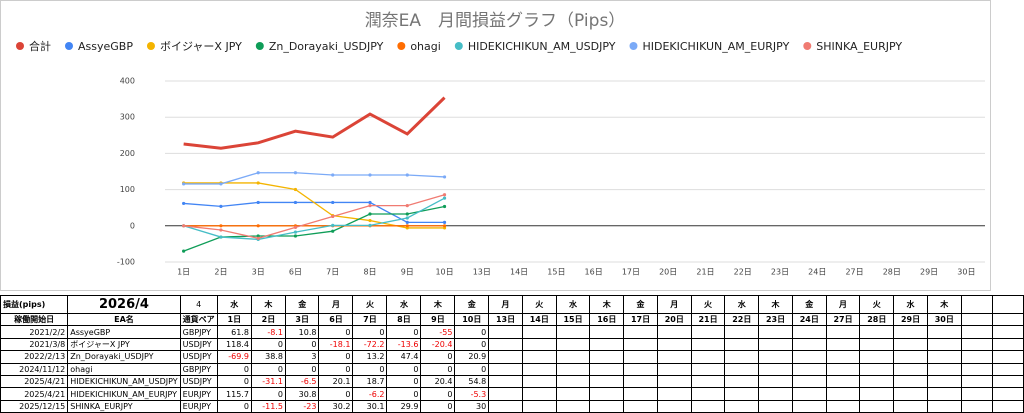 Image resolution: width=1024 pixels, height=413 pixels. What do you see at coordinates (370, 304) in the screenshot?
I see `weekday: 火` at bounding box center [370, 304].